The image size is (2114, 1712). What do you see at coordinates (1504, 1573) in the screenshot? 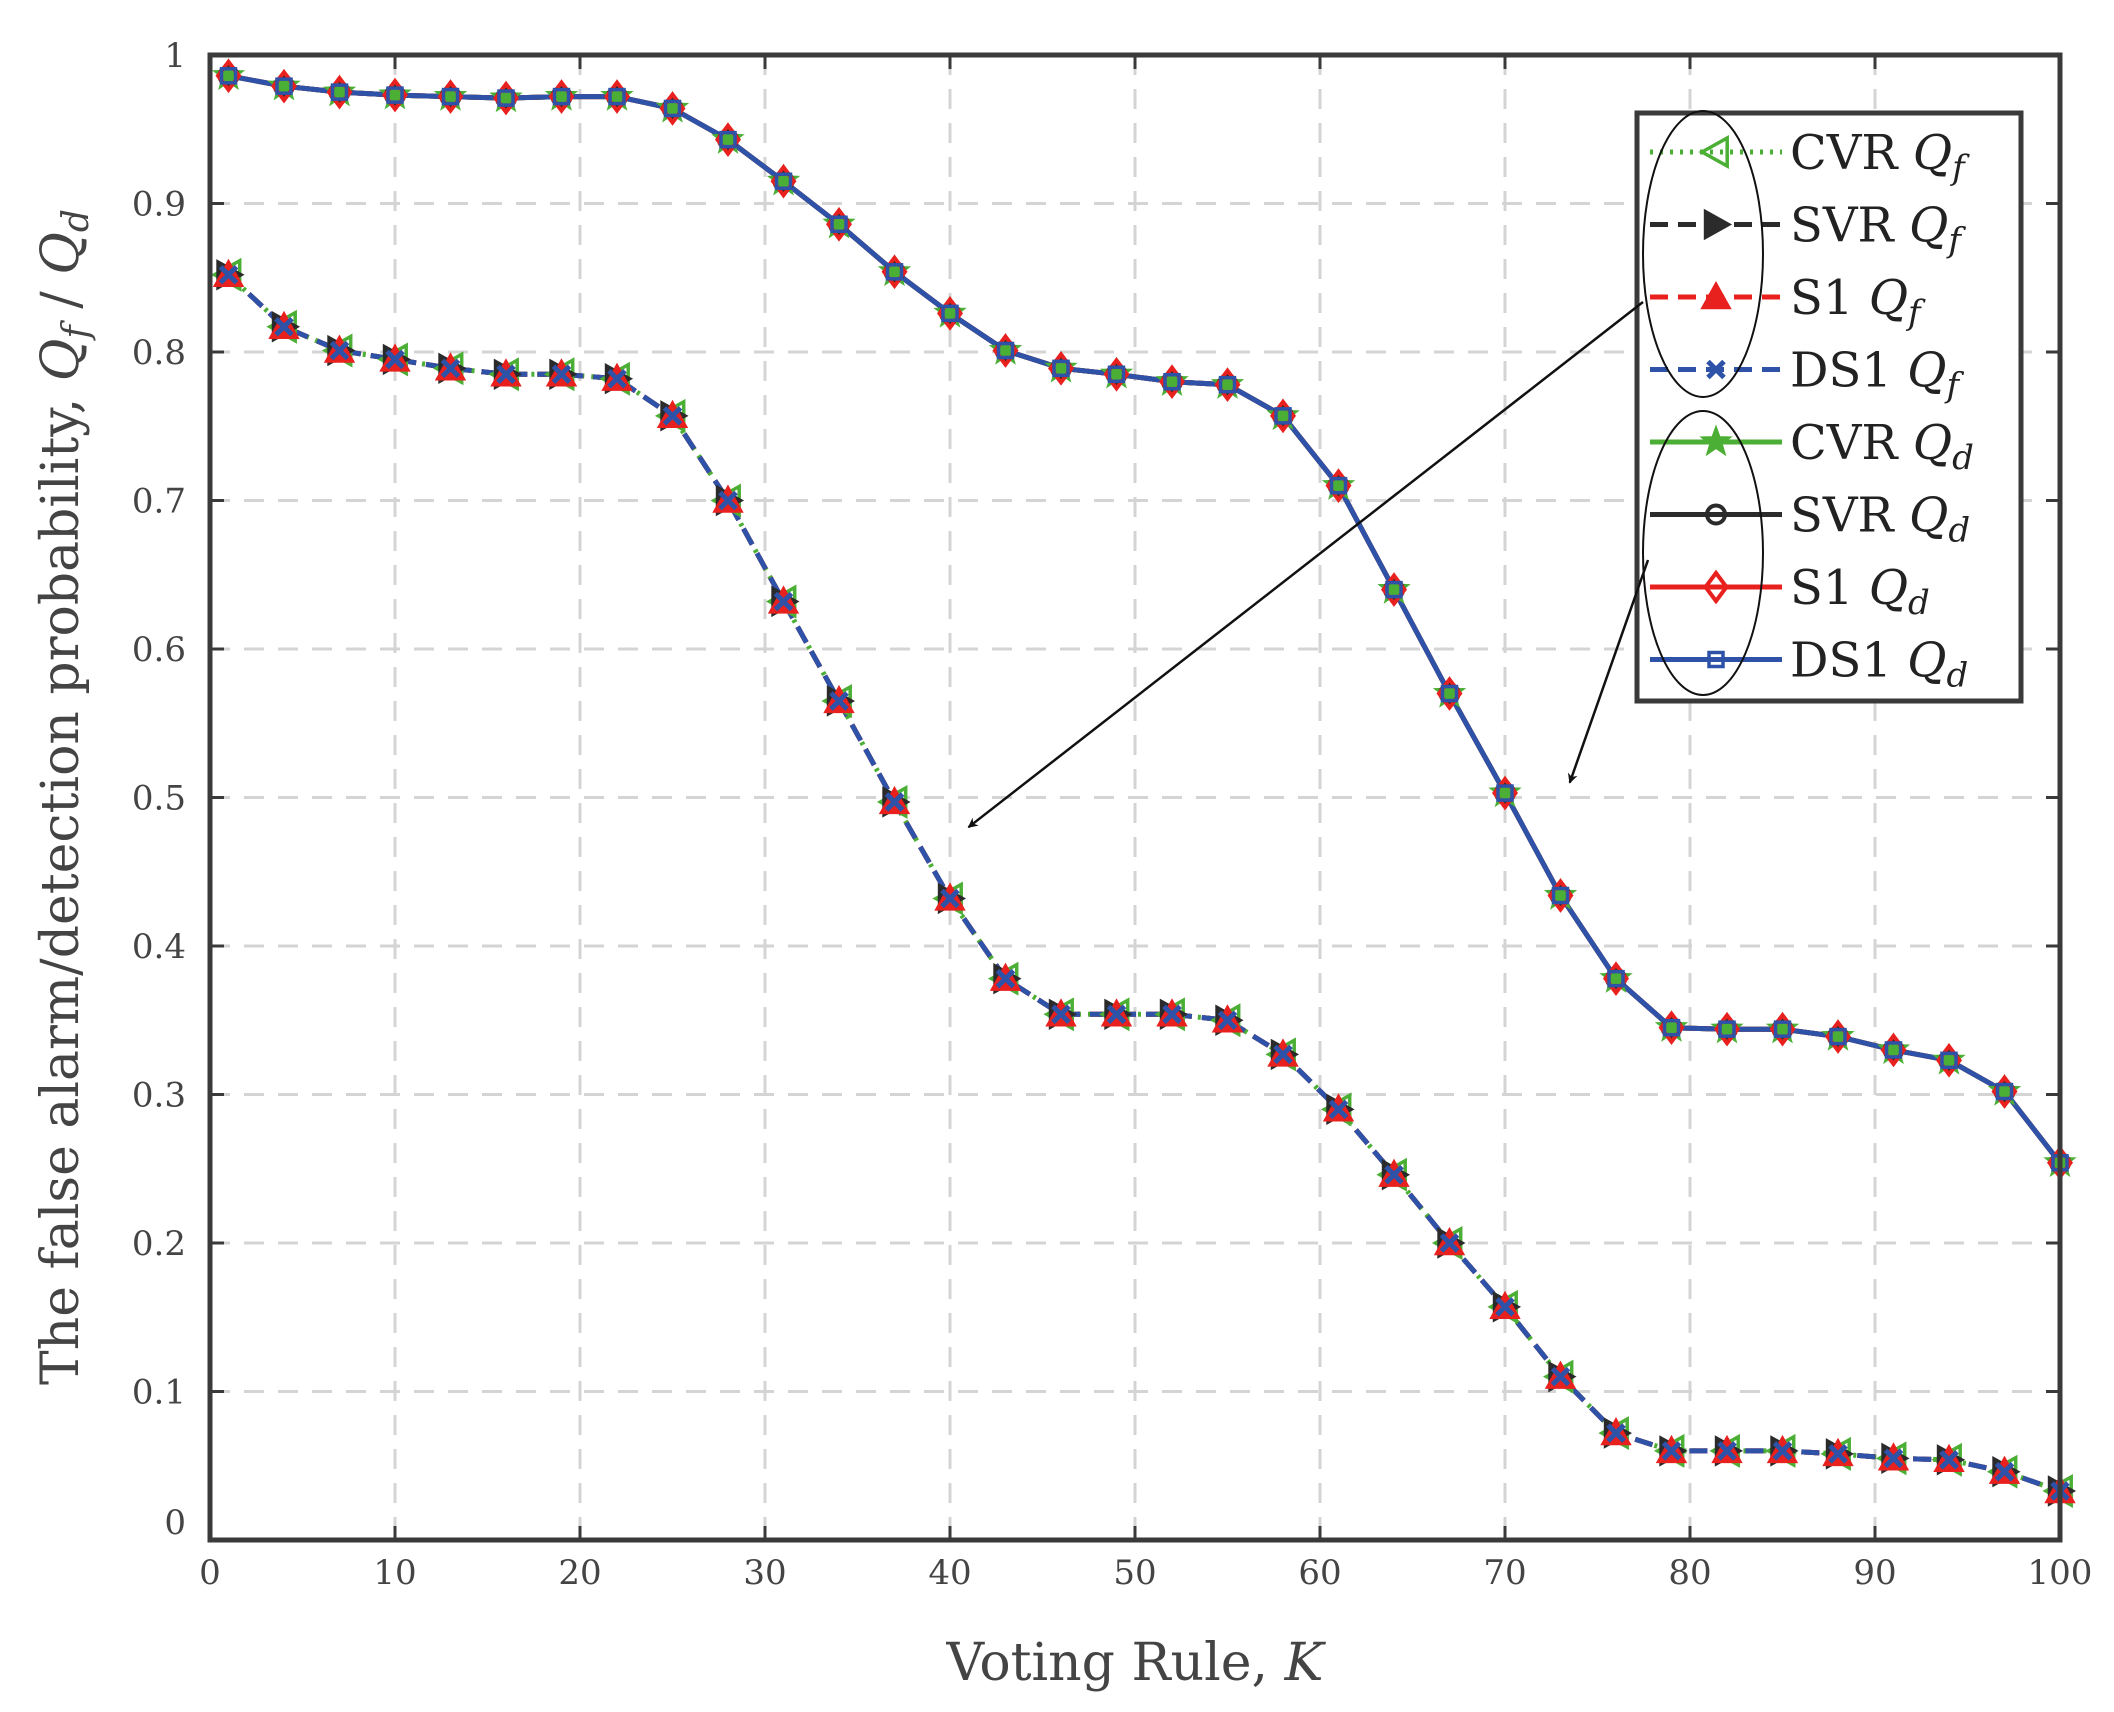
I see `x-tick-label: 70` at bounding box center [1504, 1573].